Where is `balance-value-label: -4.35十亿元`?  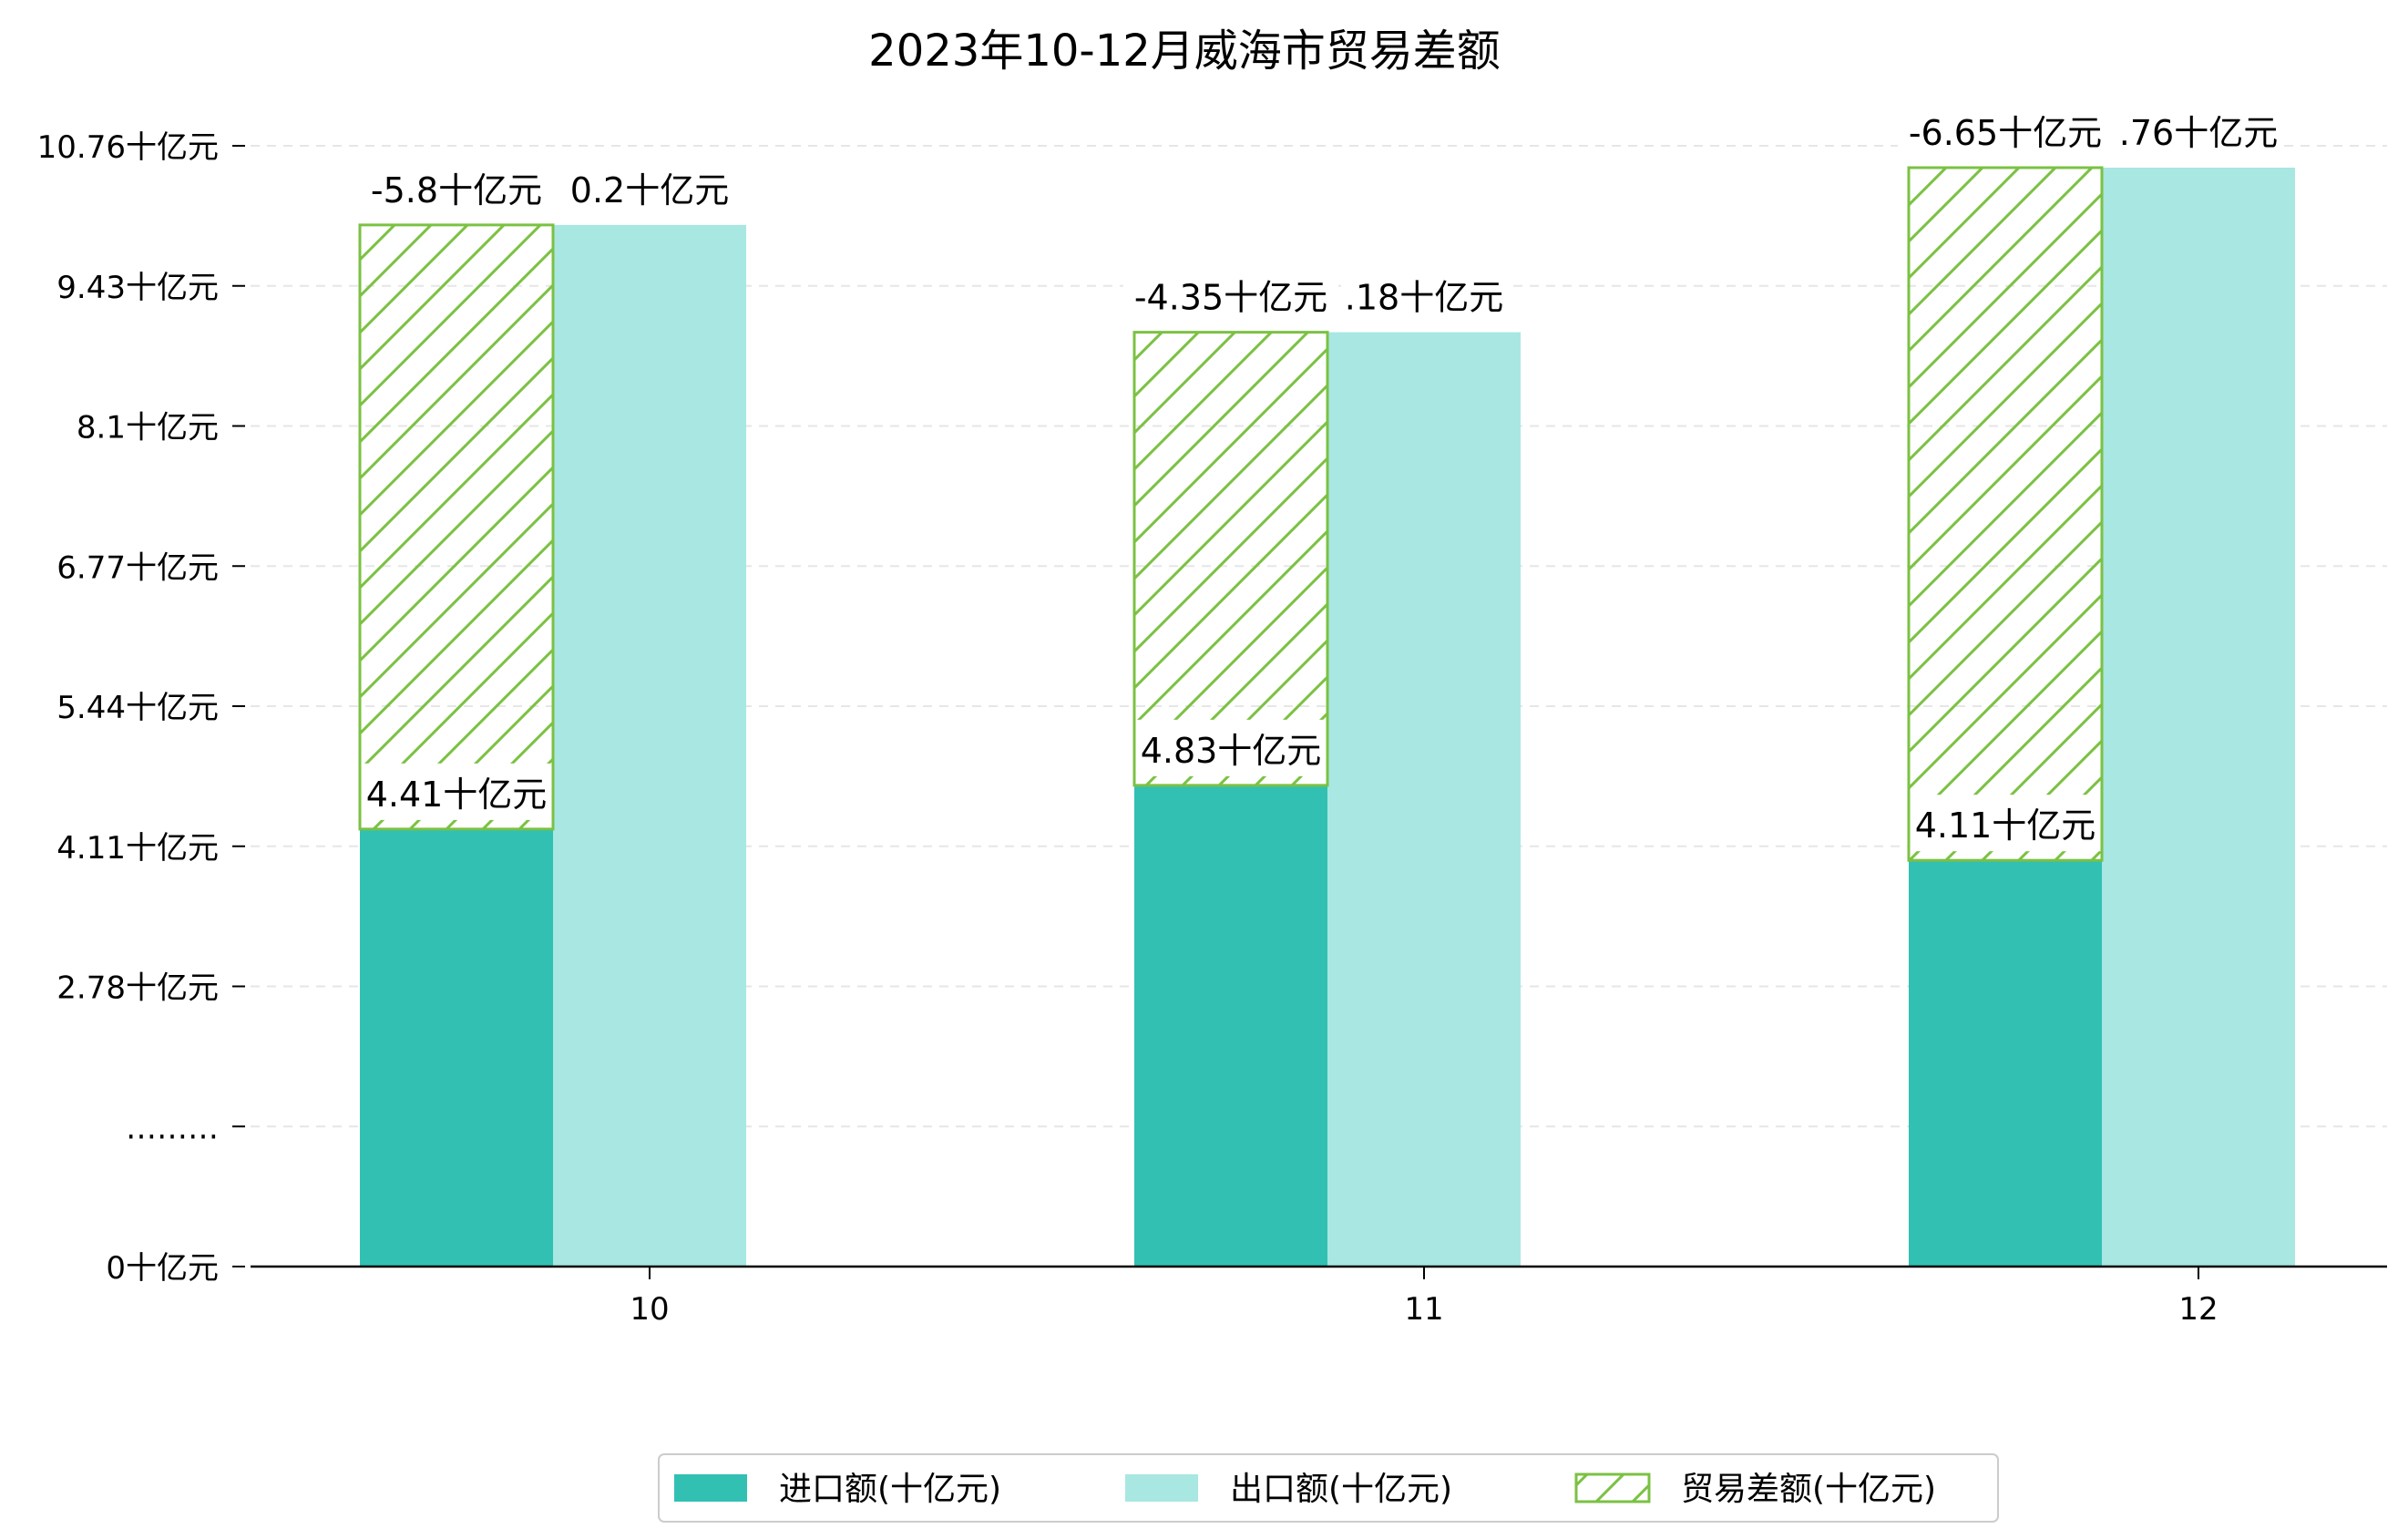
balance-value-label: -4.35十亿元 is located at coordinates (1230, 298).